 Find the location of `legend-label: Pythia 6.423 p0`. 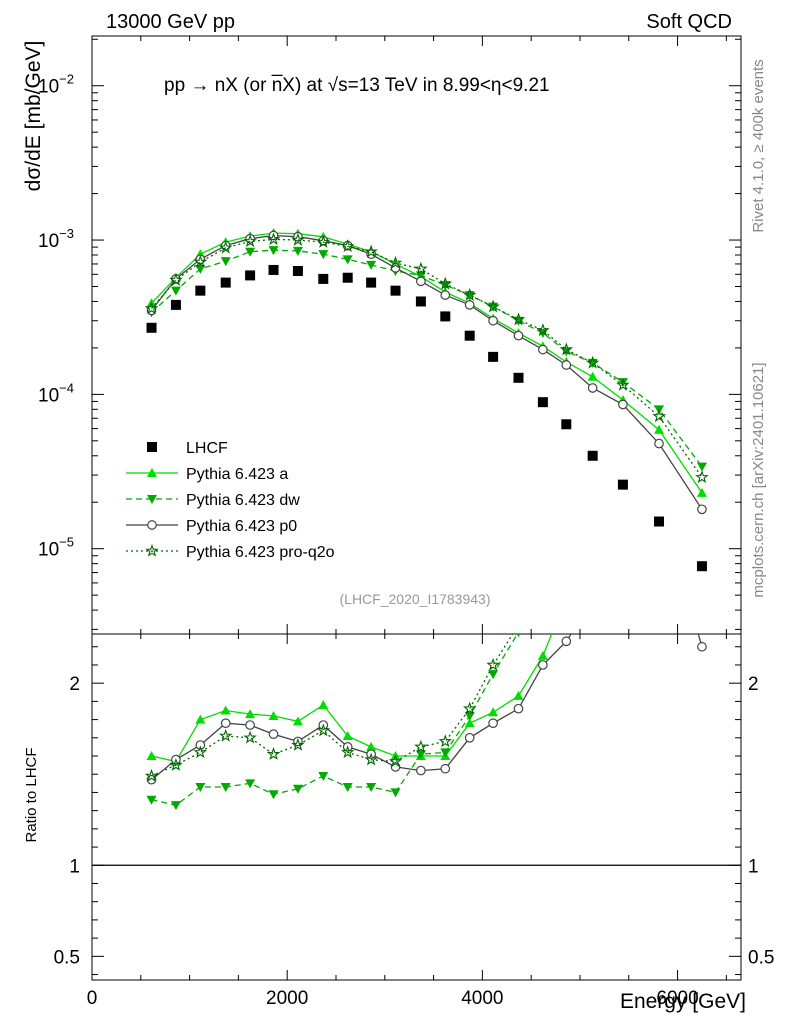

legend-label: Pythia 6.423 p0 is located at coordinates (241, 526).